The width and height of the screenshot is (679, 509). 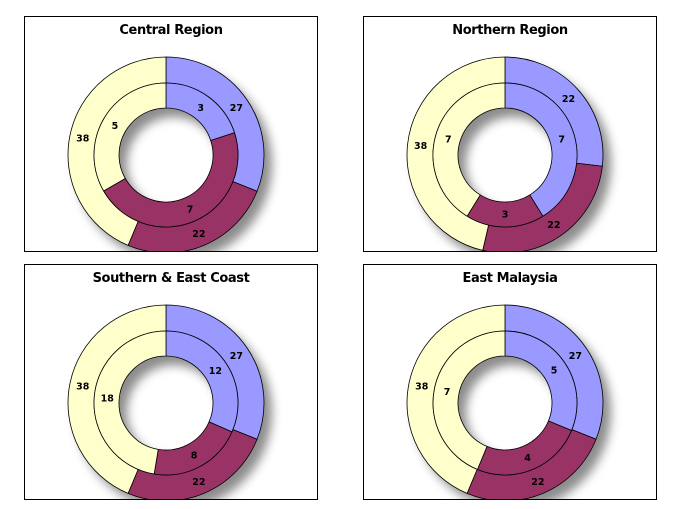 What do you see at coordinates (190, 209) in the screenshot?
I see `inner-ring-data-label-1: 7` at bounding box center [190, 209].